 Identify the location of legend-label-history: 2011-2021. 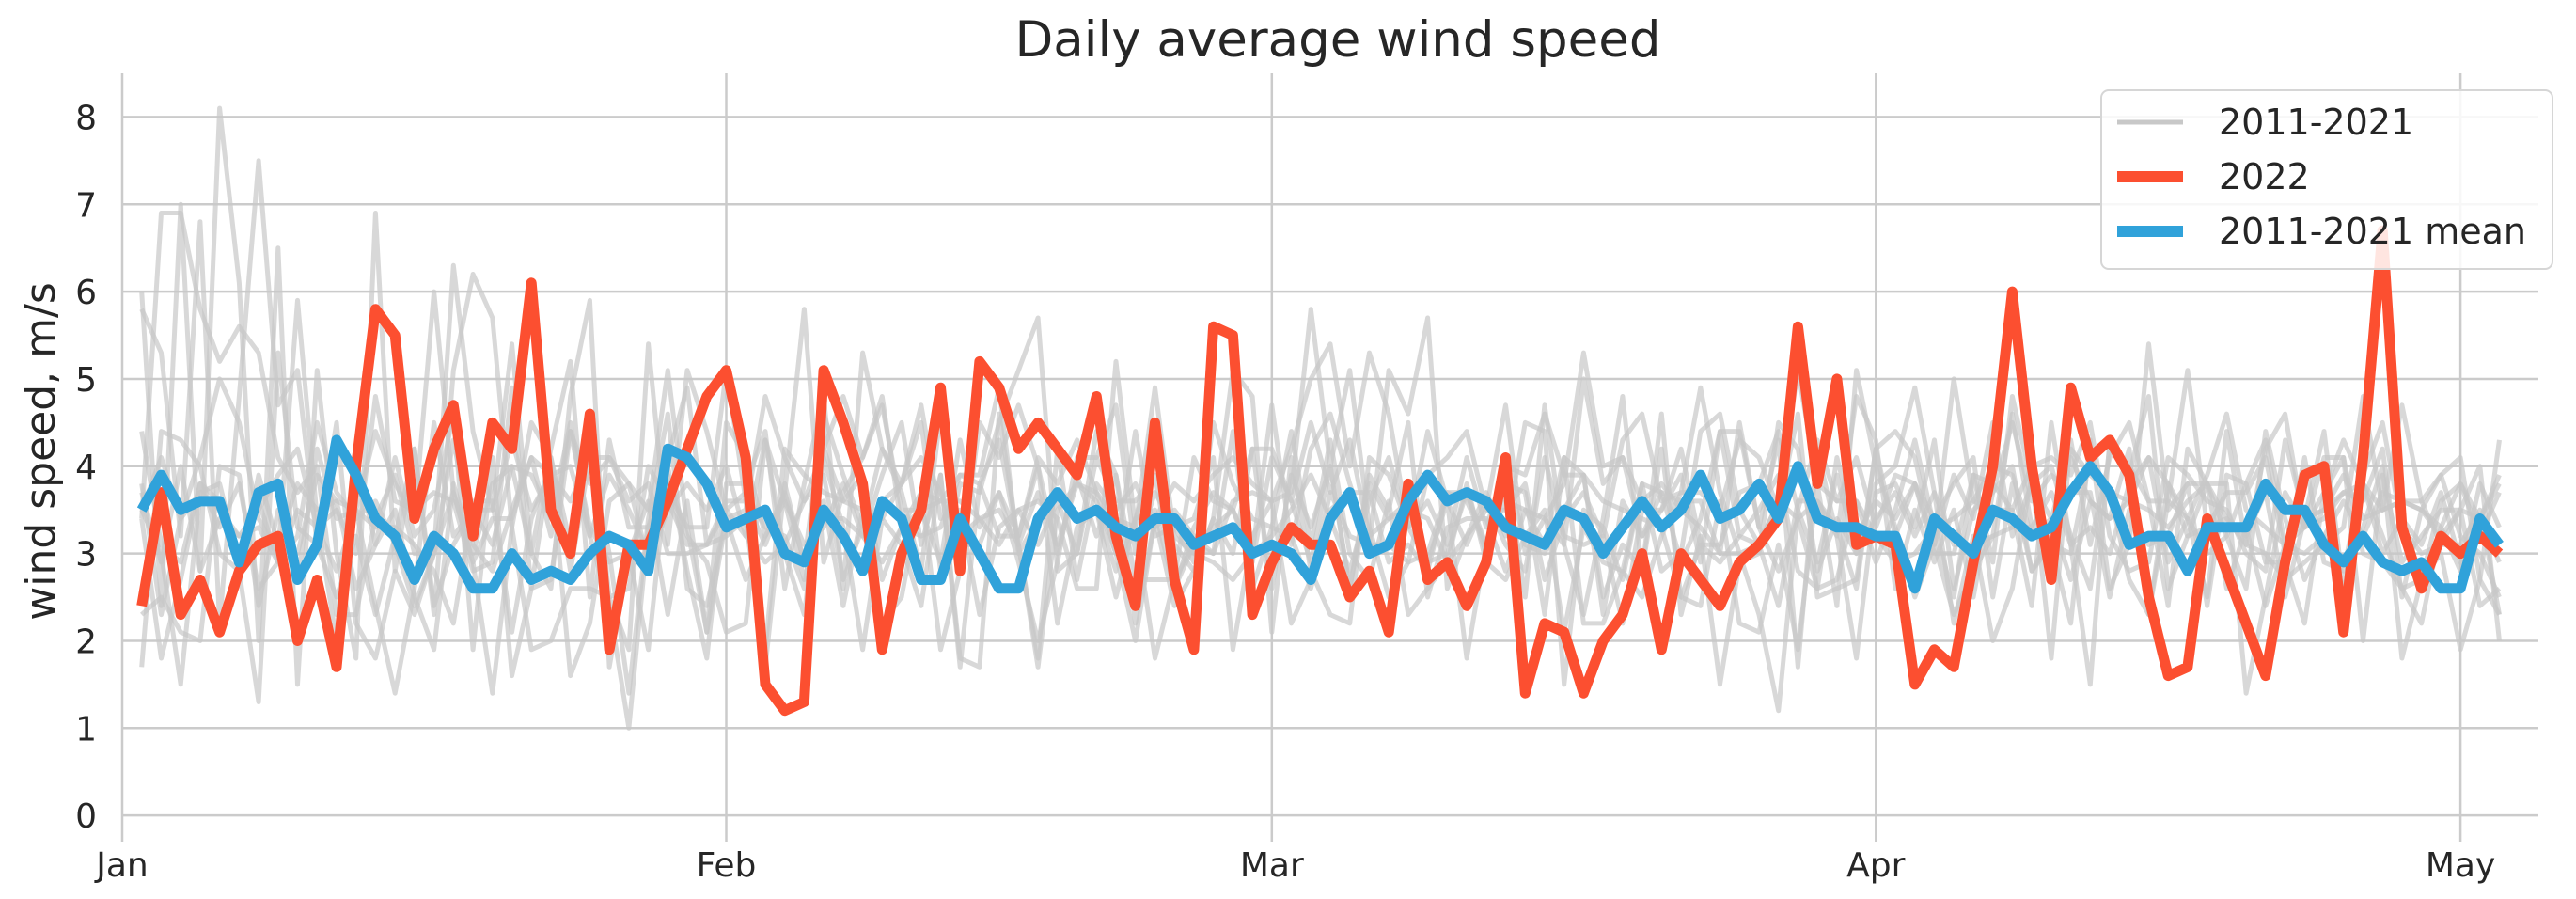
(2316, 122).